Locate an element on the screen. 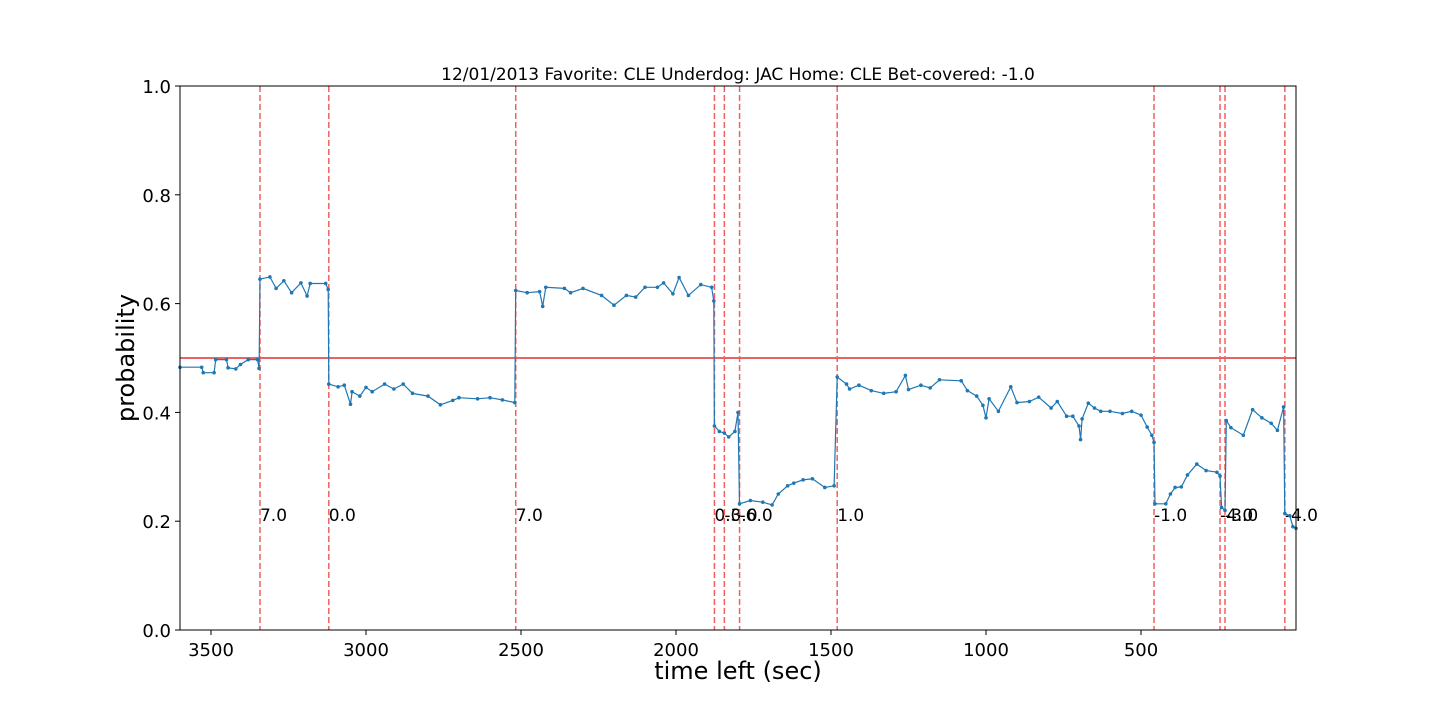  x-tick-label: 2000 is located at coordinates (676, 650).